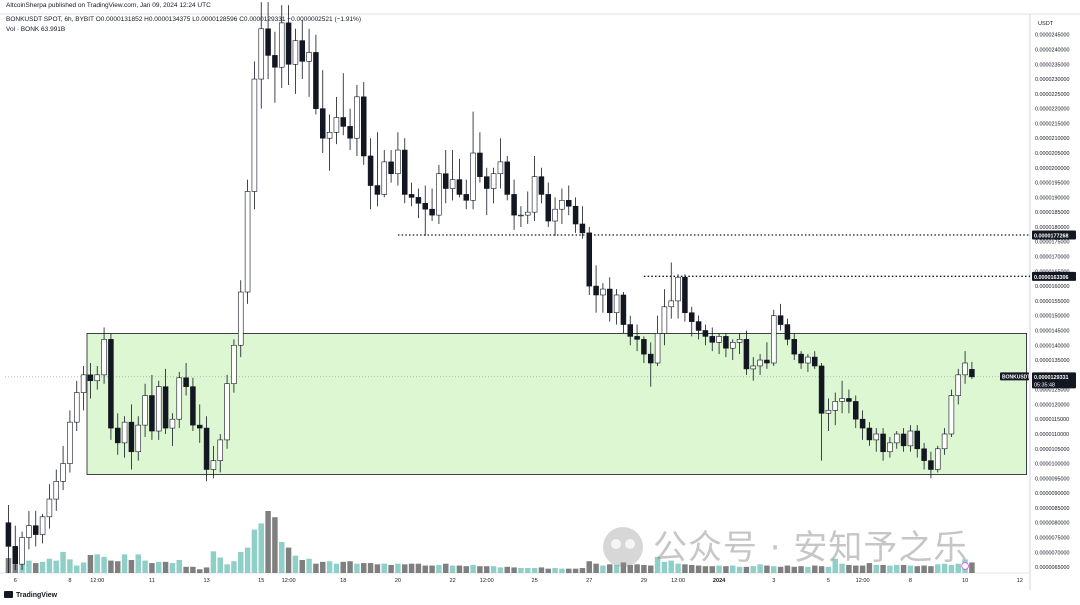 The width and height of the screenshot is (1080, 605). Describe the element at coordinates (1052, 110) in the screenshot. I see `price-tick-label: 0.0000220000` at that location.